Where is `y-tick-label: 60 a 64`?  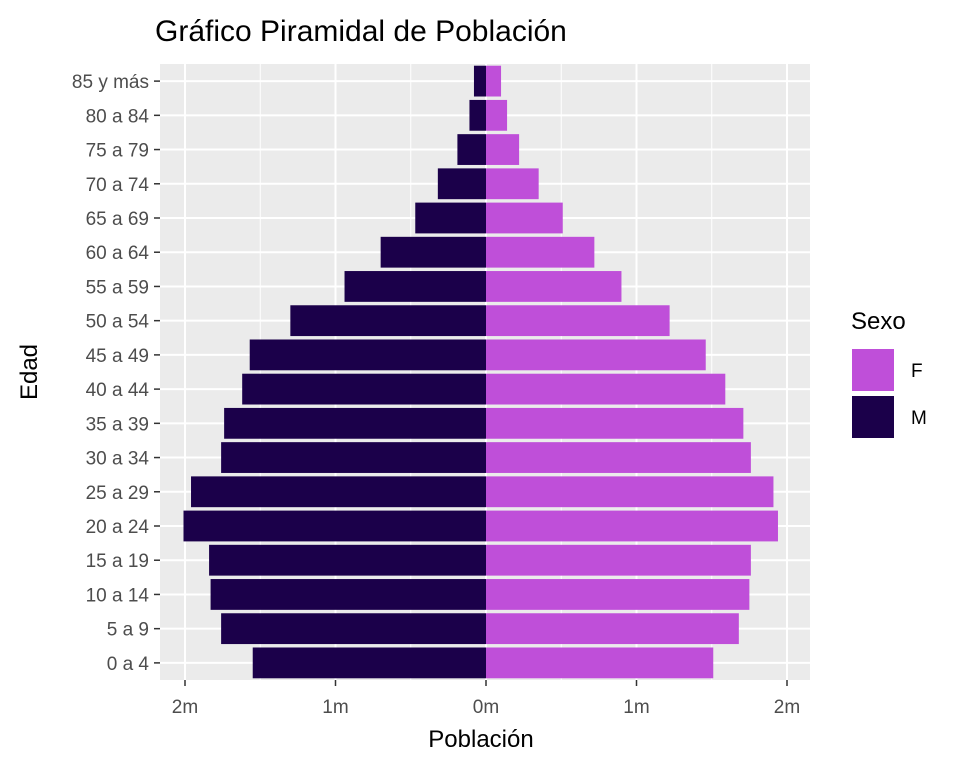 y-tick-label: 60 a 64 is located at coordinates (118, 253).